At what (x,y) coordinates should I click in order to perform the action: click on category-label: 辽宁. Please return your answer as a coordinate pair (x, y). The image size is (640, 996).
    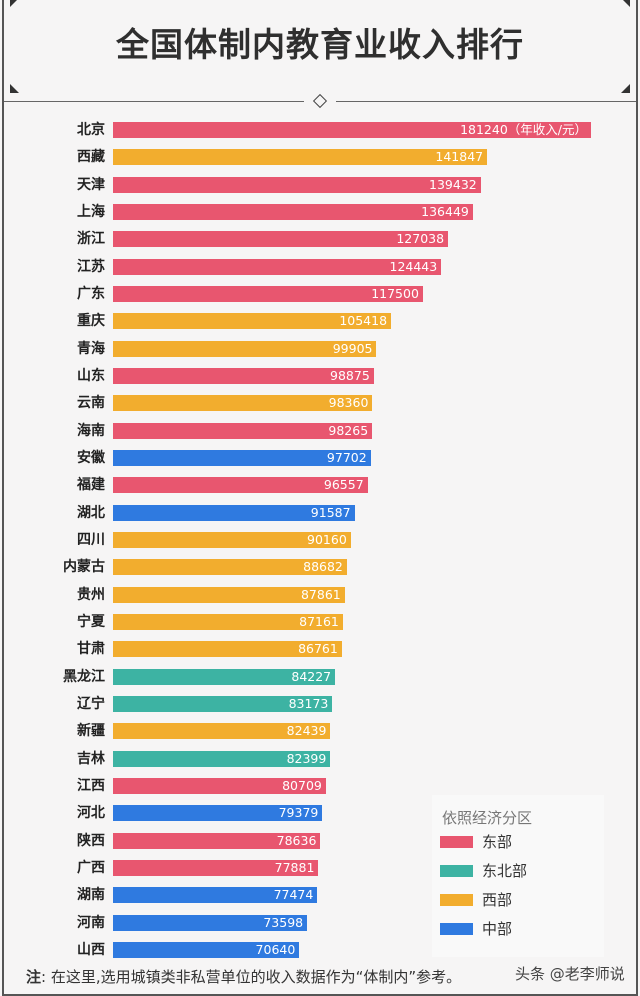
    Looking at the image, I should click on (91, 703).